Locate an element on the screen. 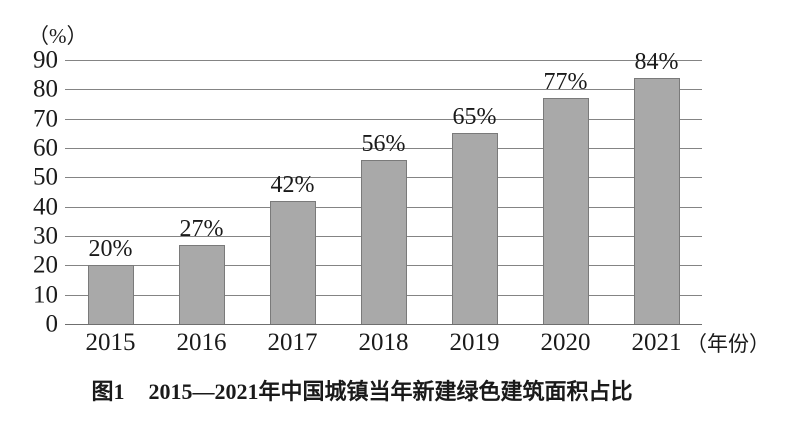 This screenshot has height=429, width=800. bar-2019 is located at coordinates (474, 228).